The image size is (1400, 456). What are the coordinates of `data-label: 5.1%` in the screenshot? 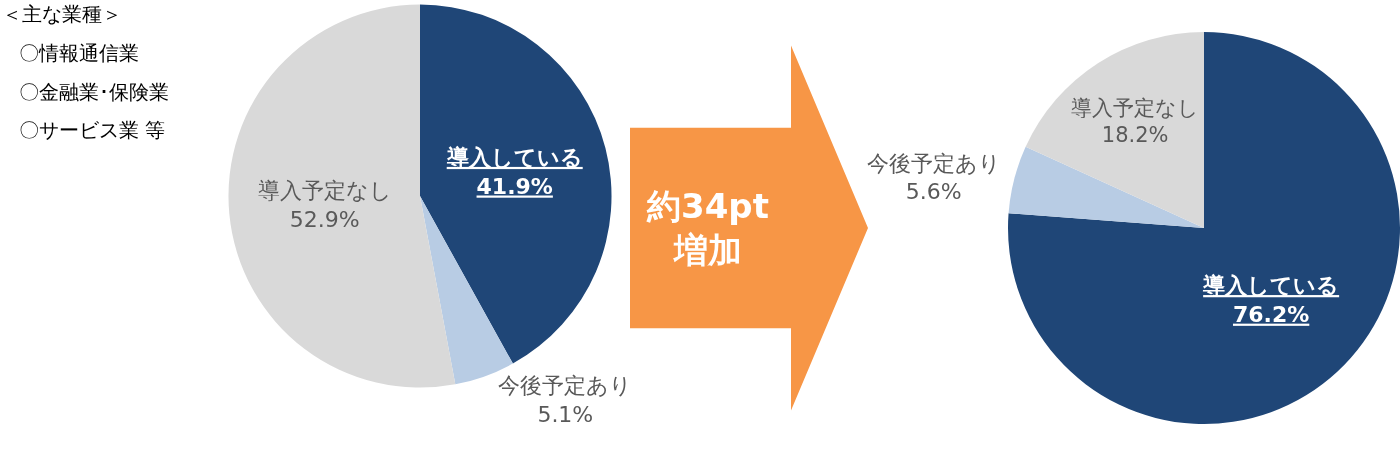 It's located at (565, 414).